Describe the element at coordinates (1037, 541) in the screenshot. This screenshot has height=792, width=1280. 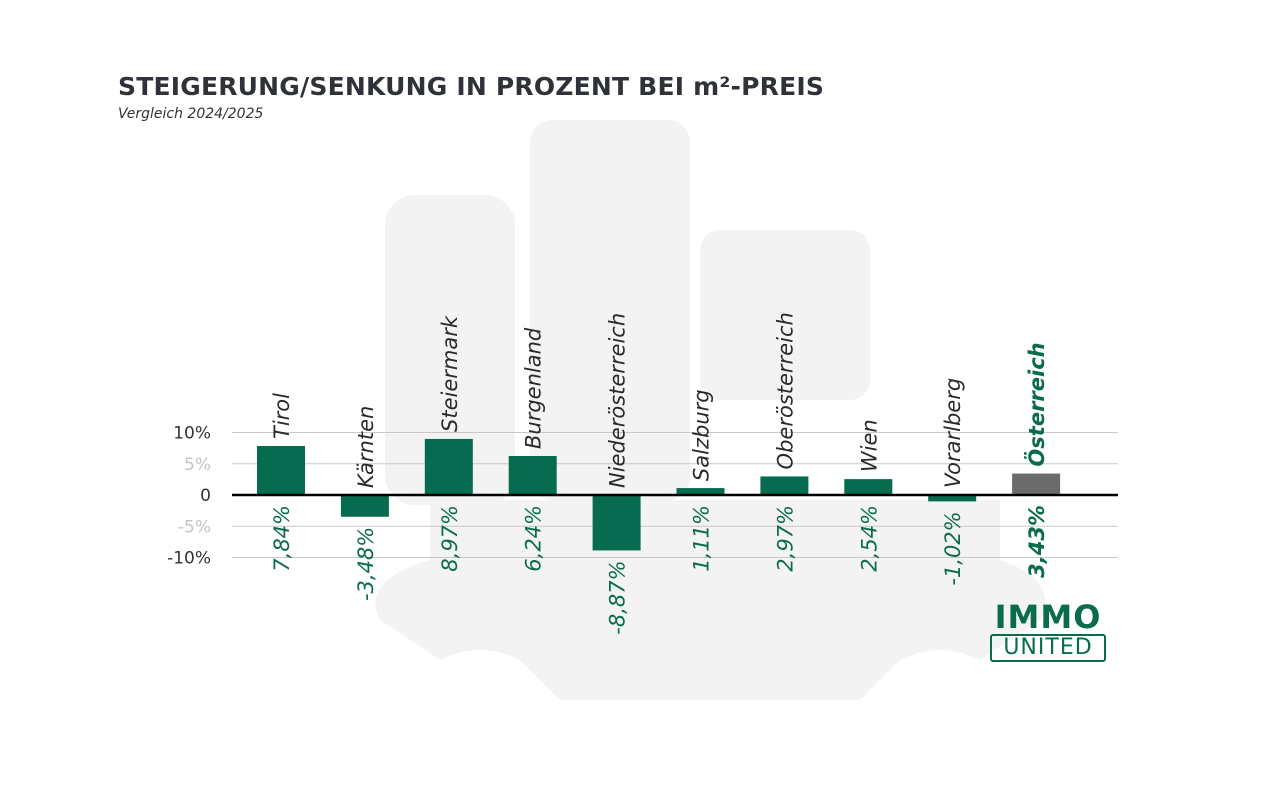
I see `value-label: 3,43%` at that location.